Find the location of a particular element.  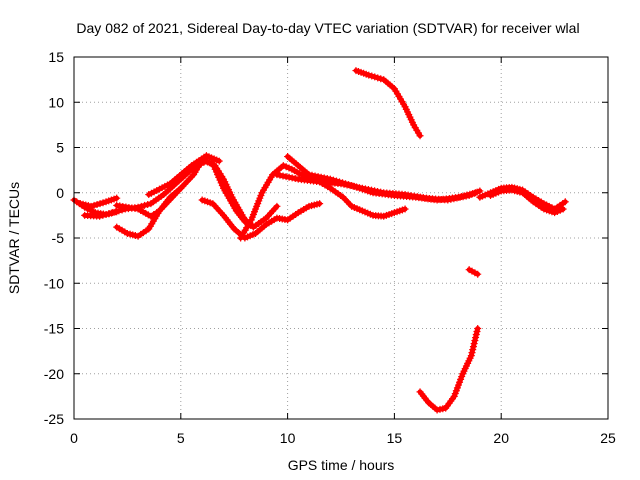

x-tick-label: 0 is located at coordinates (74, 438).